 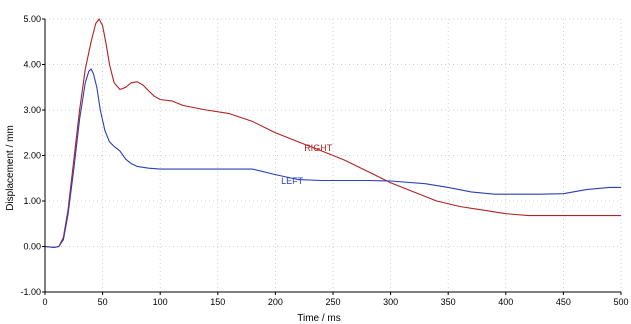 What do you see at coordinates (292, 181) in the screenshot?
I see `series-label-left: LEFT` at bounding box center [292, 181].